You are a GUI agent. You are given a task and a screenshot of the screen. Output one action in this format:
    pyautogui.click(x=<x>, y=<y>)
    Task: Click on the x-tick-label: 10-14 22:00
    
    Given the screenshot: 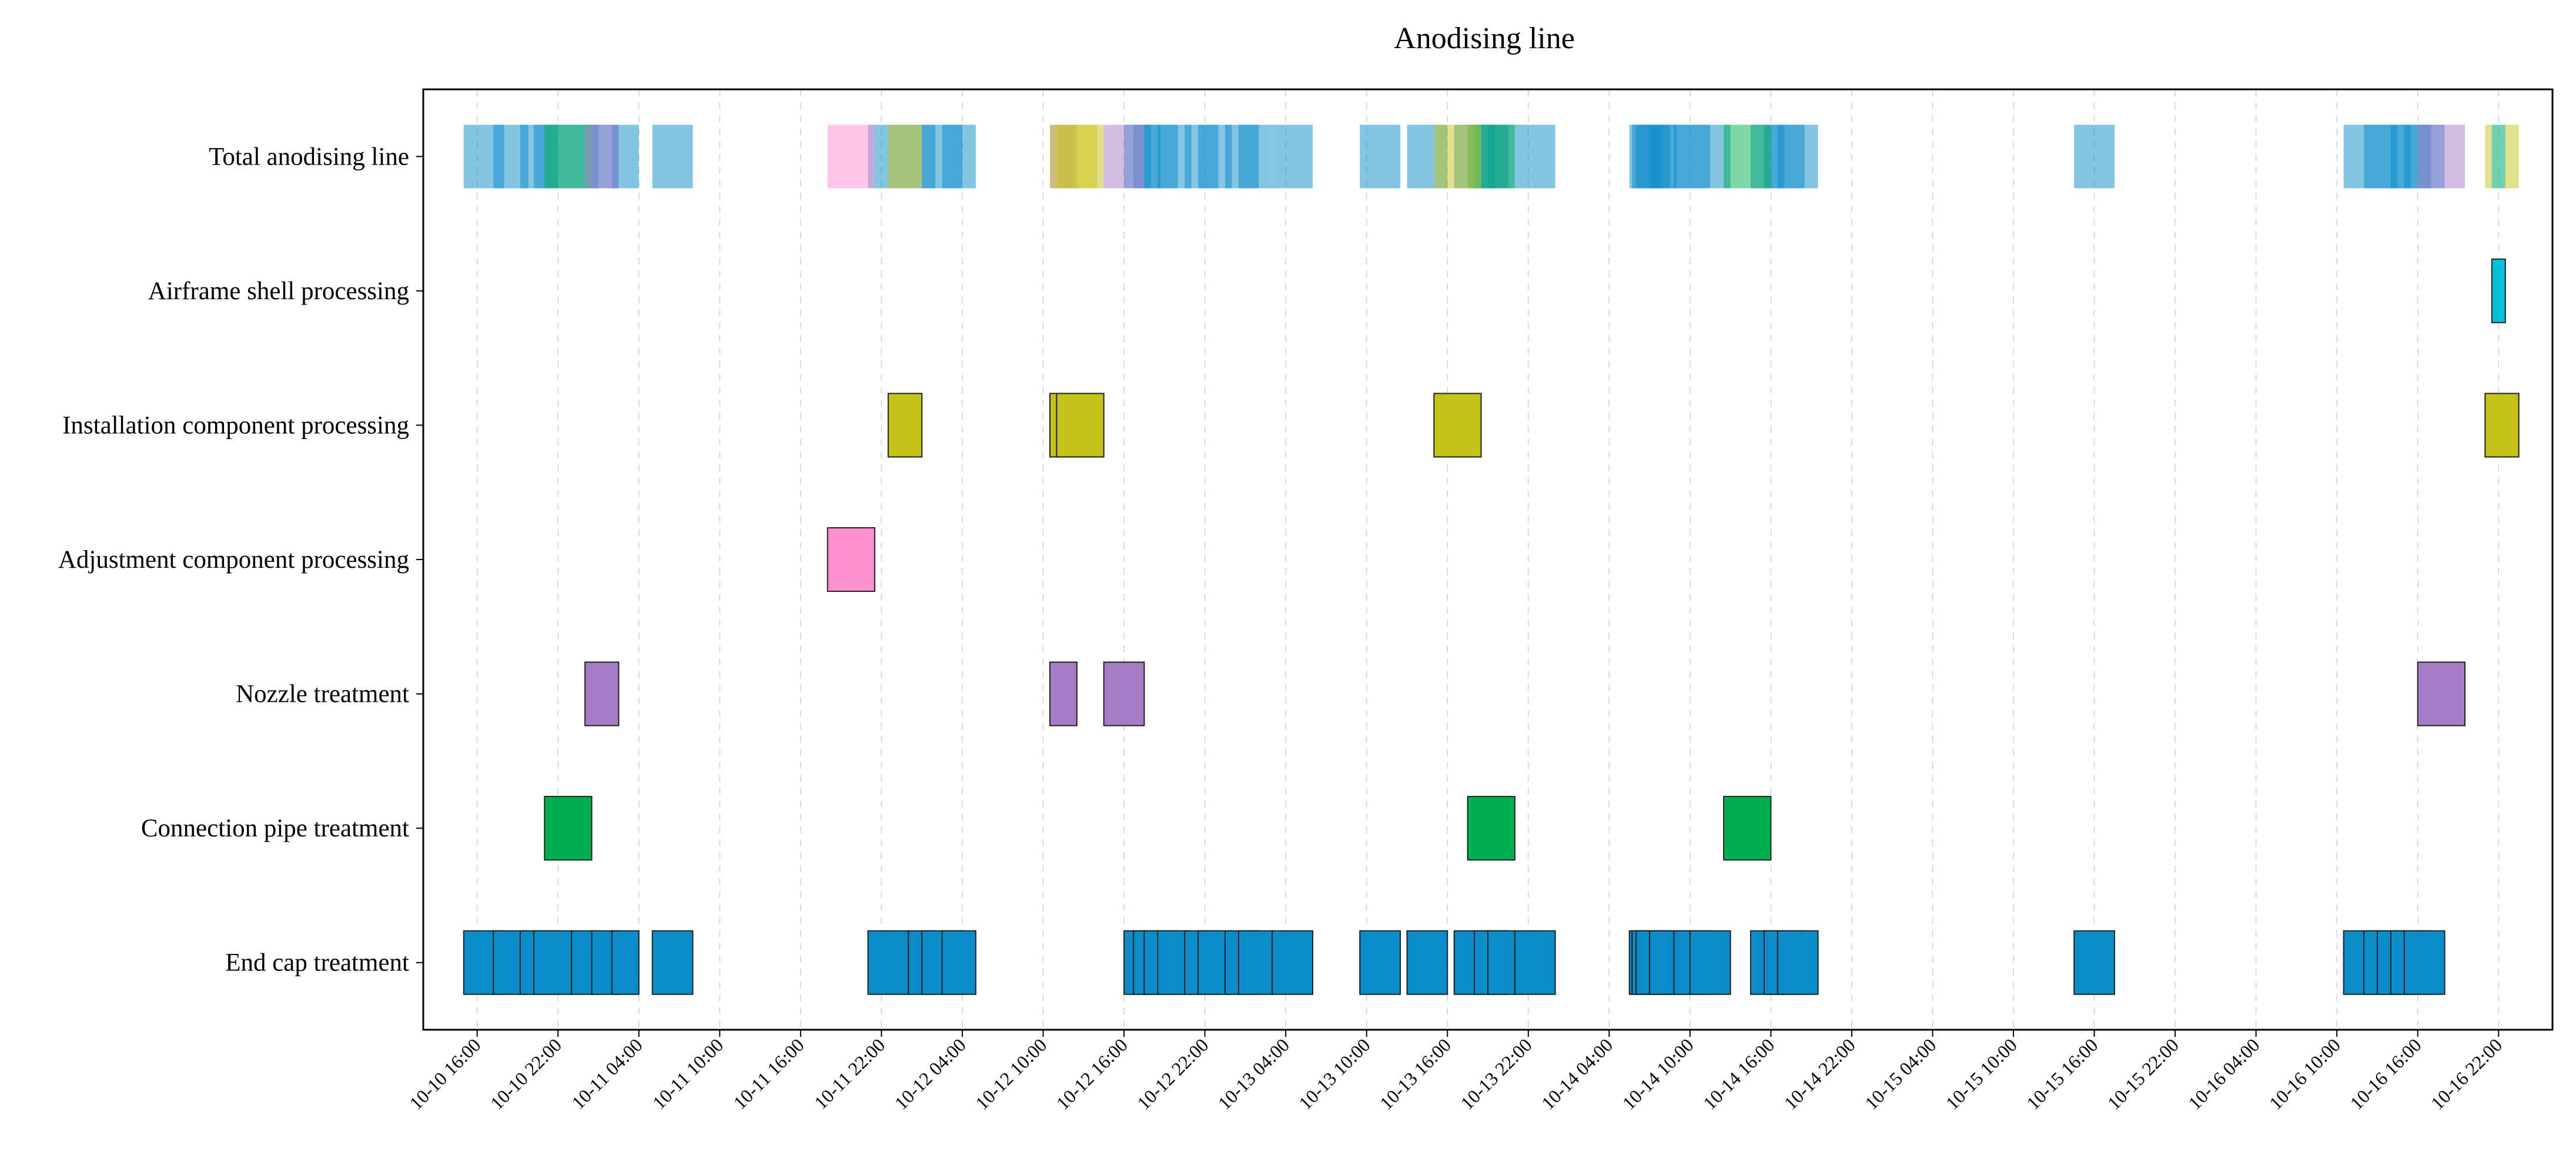 What is the action you would take?
    pyautogui.click(x=1819, y=1073)
    